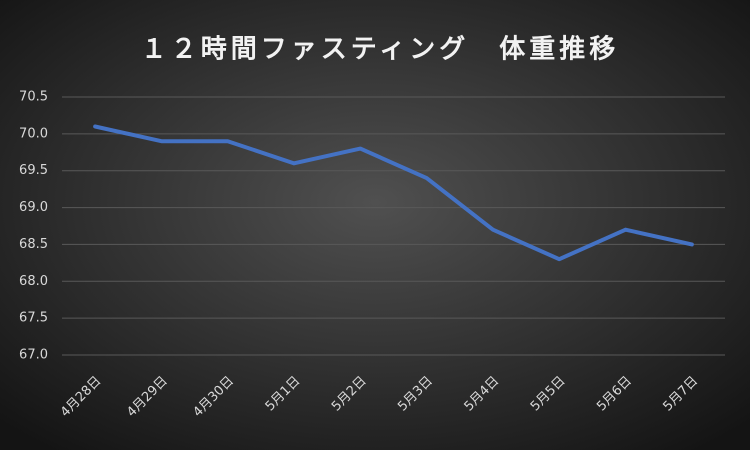 The image size is (750, 450). Describe the element at coordinates (33, 97) in the screenshot. I see `y-tick-label: 70.5` at that location.